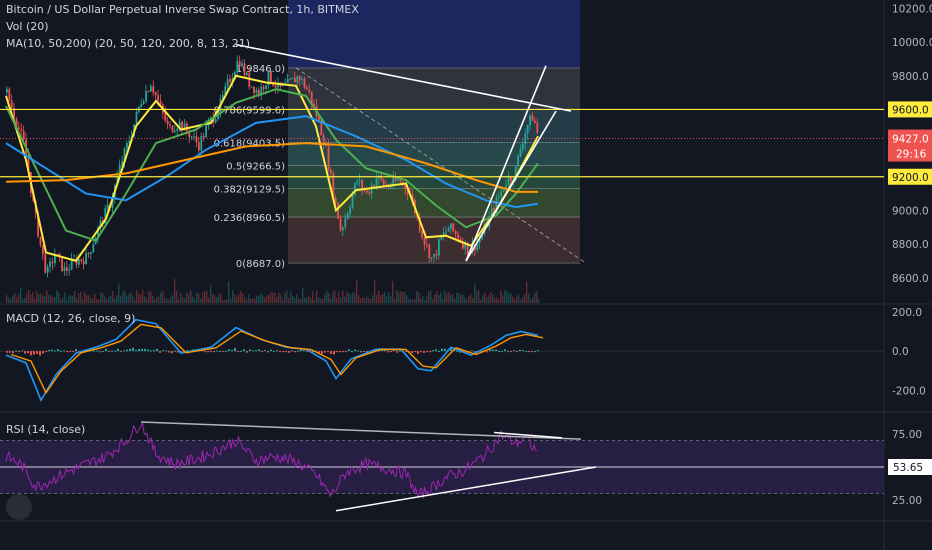  I want to click on volume-indicator-label: Vol (20), so click(27, 26).